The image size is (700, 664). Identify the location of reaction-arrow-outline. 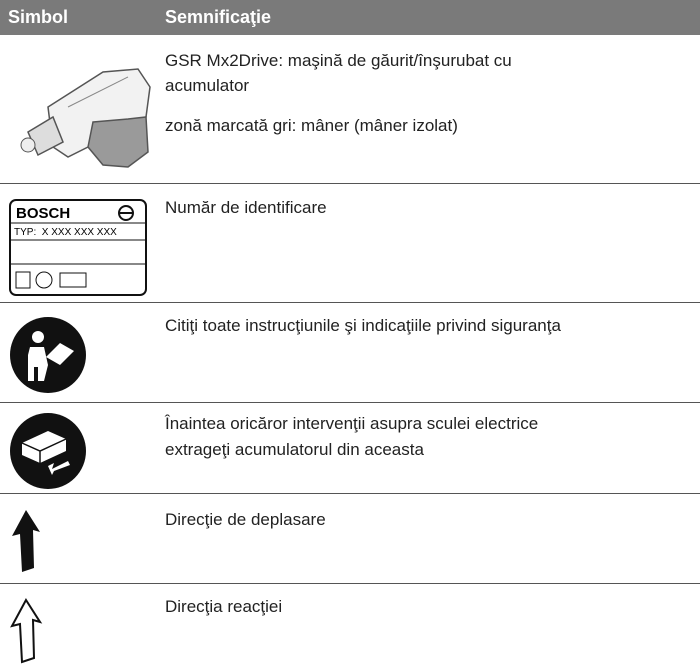
(26, 631).